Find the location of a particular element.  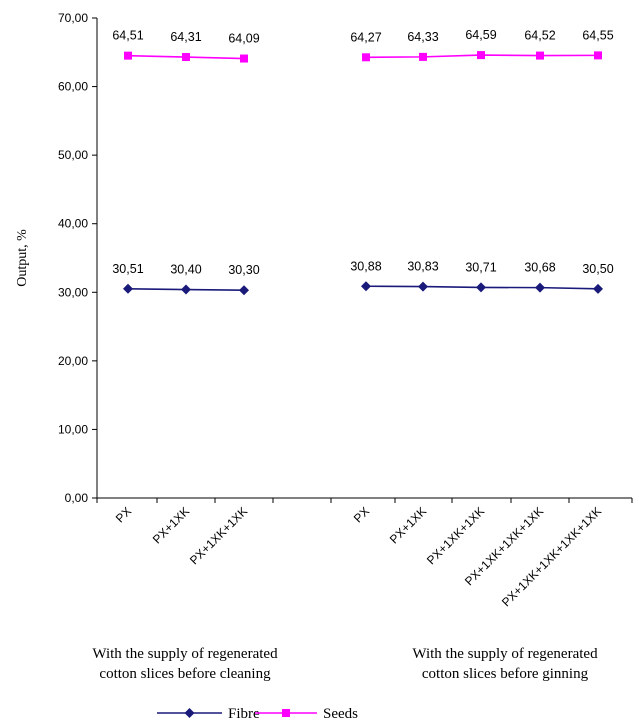

x-tick-label: PX+1XK+1XK+1XK+1XK is located at coordinates (551, 556).